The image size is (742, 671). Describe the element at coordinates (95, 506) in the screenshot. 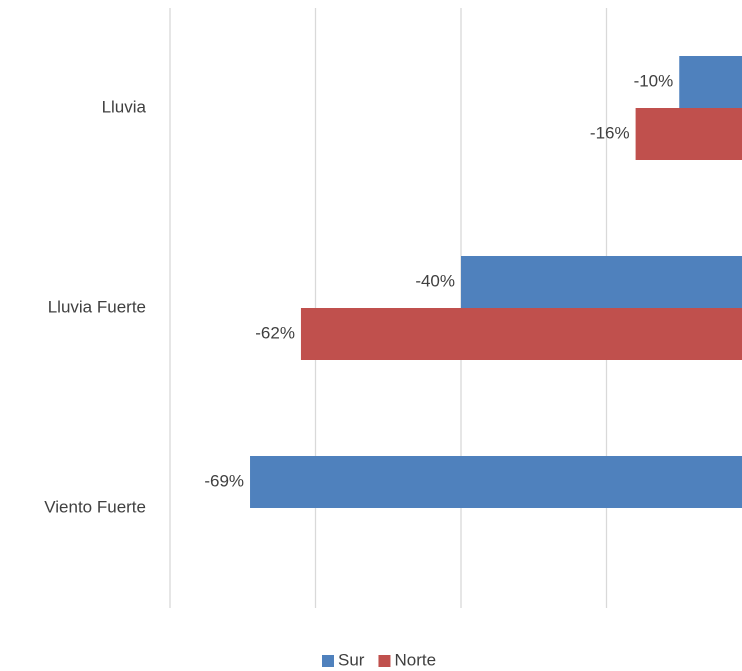

I see `category-label: Viento Fuerte` at that location.